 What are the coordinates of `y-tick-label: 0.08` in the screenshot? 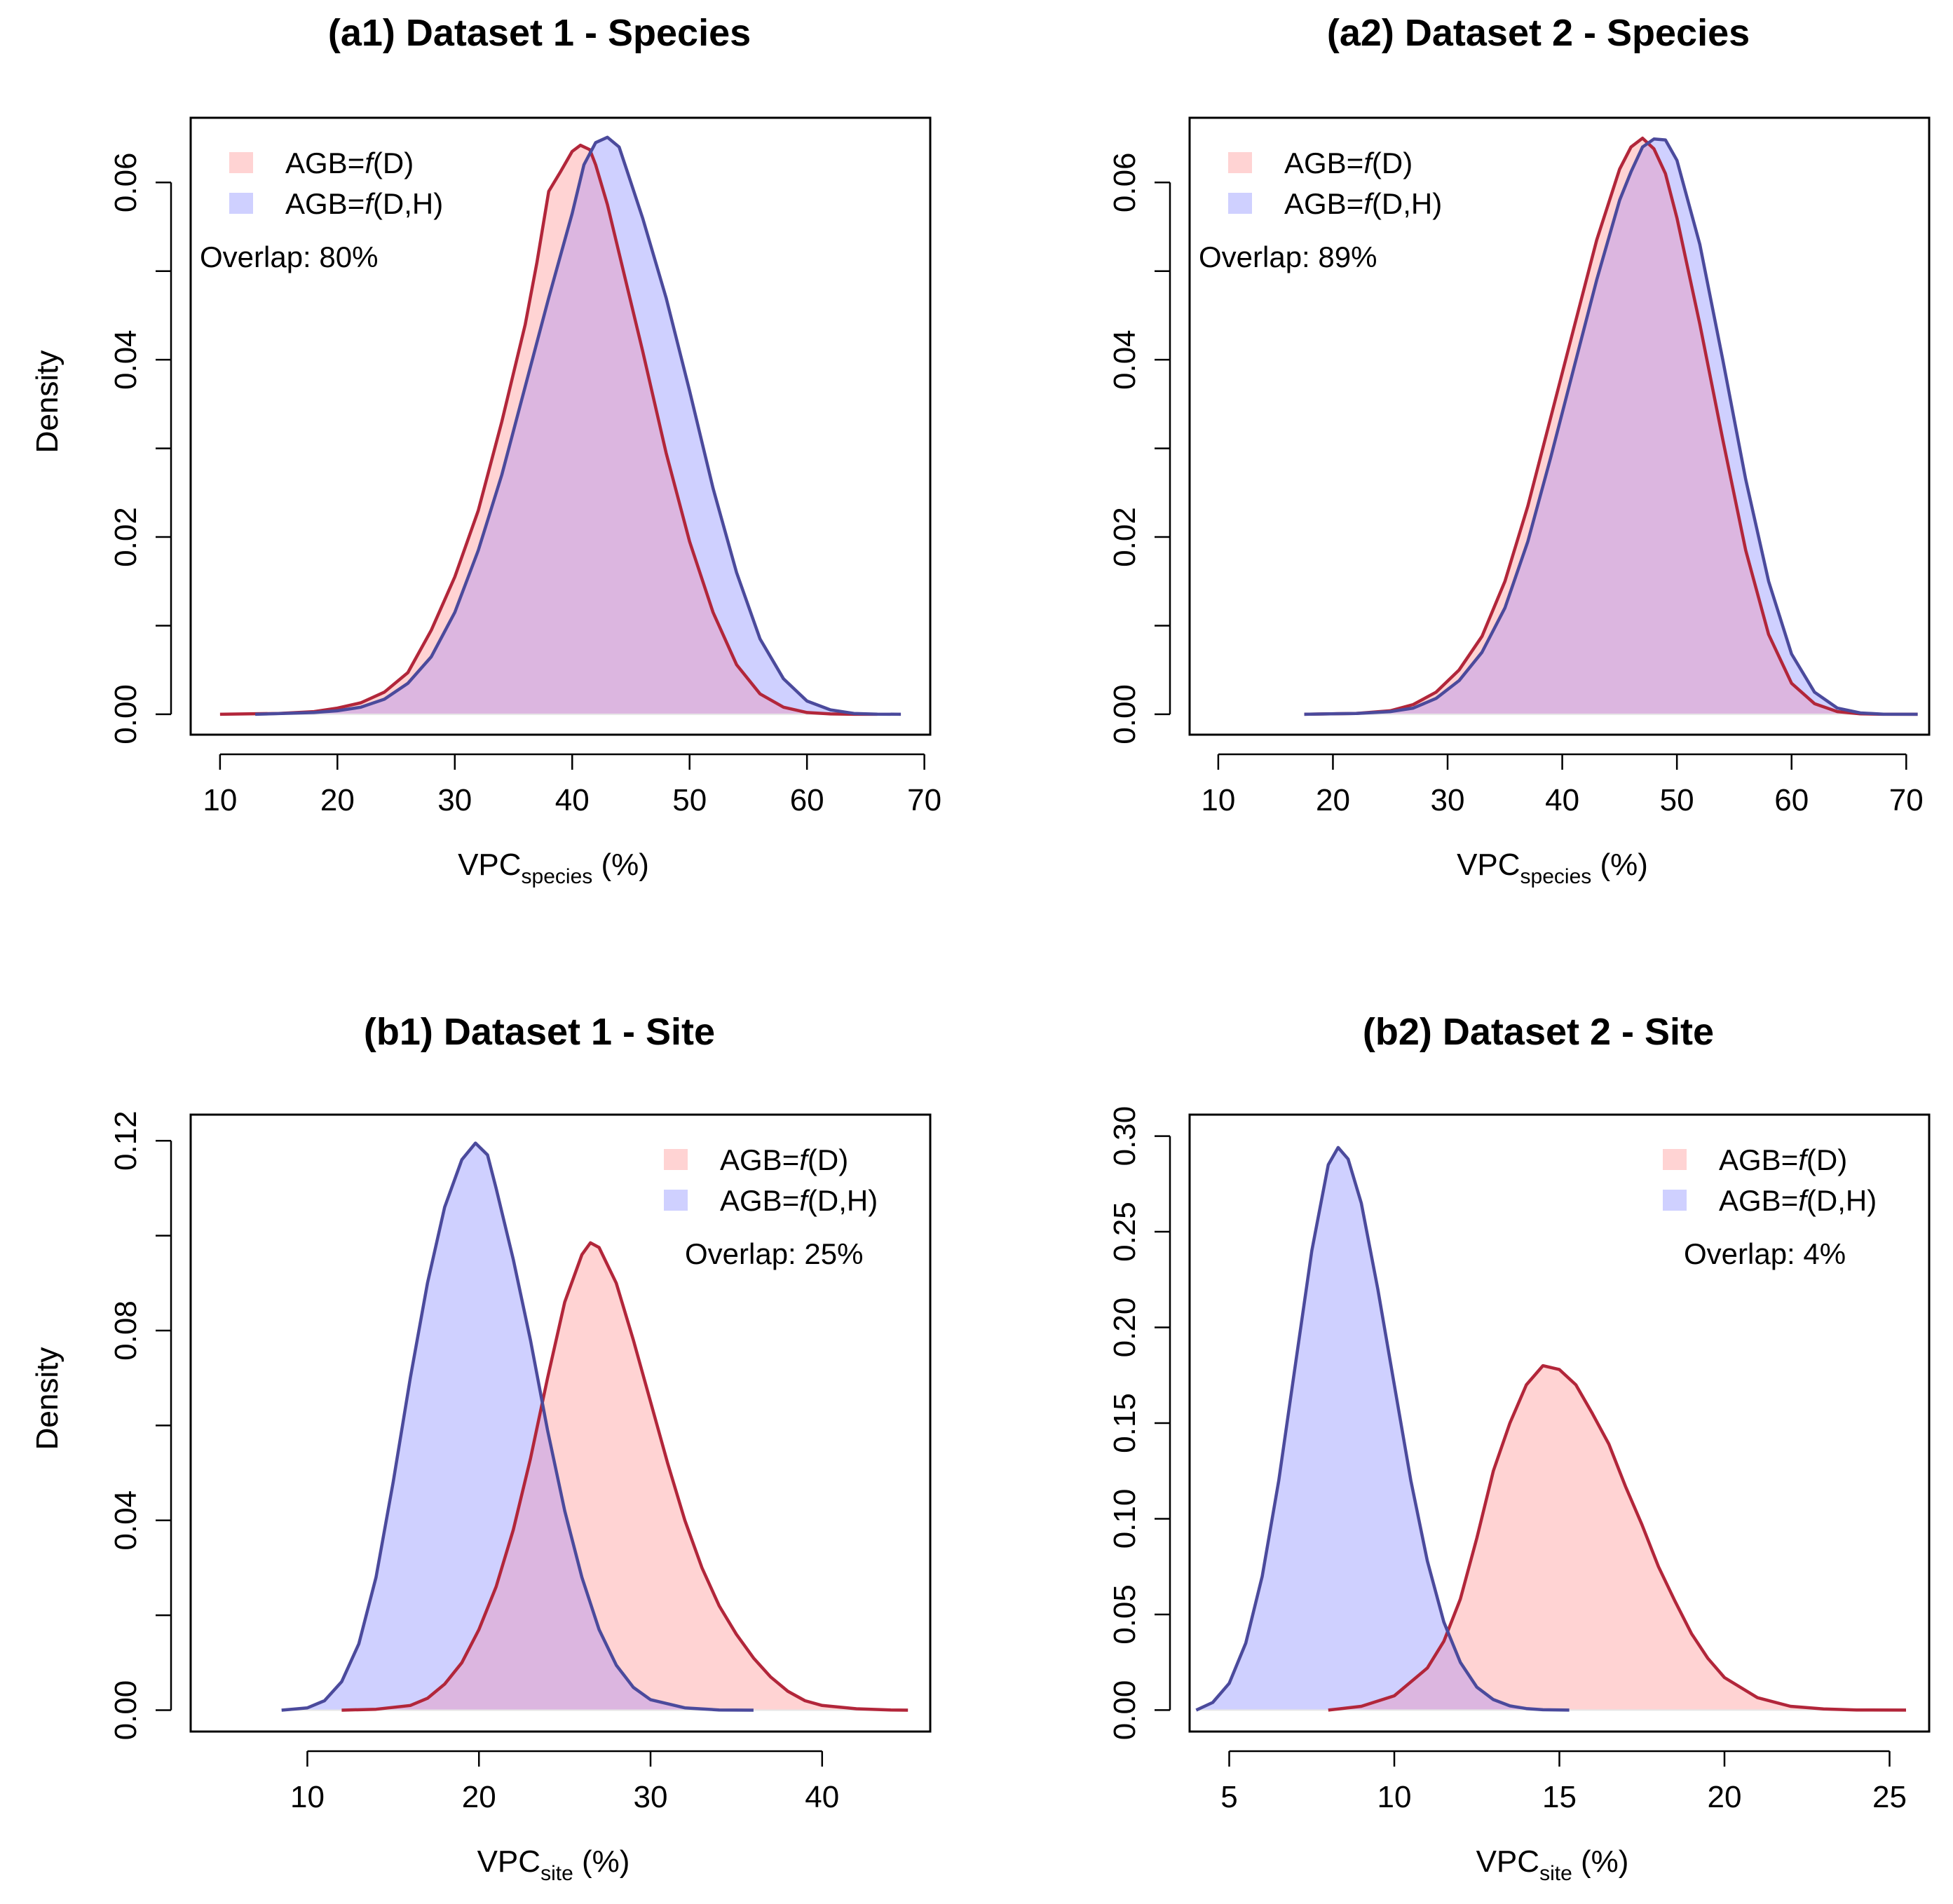 It's located at (126, 1330).